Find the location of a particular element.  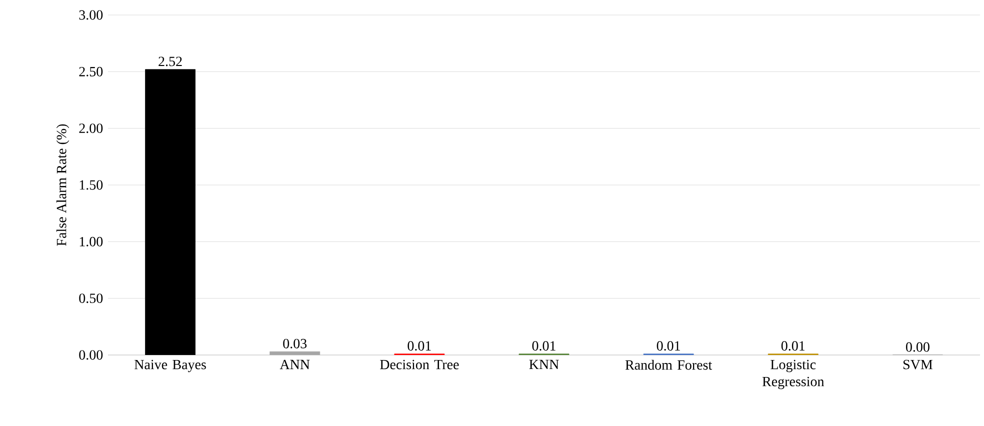

x-tick-label: ANN is located at coordinates (295, 365).